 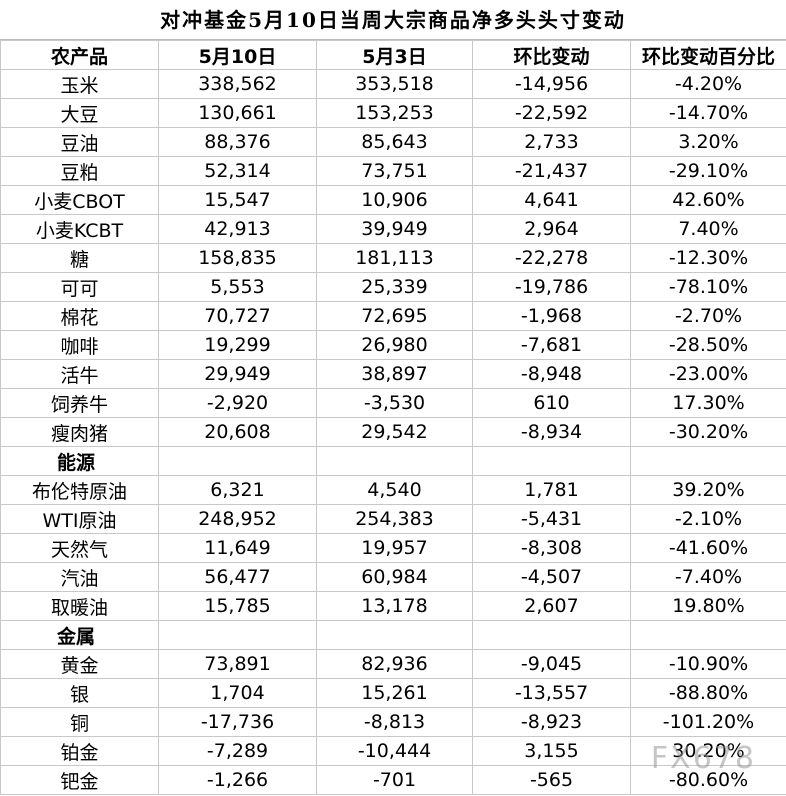 I want to click on cell: -17,736, so click(x=237, y=722).